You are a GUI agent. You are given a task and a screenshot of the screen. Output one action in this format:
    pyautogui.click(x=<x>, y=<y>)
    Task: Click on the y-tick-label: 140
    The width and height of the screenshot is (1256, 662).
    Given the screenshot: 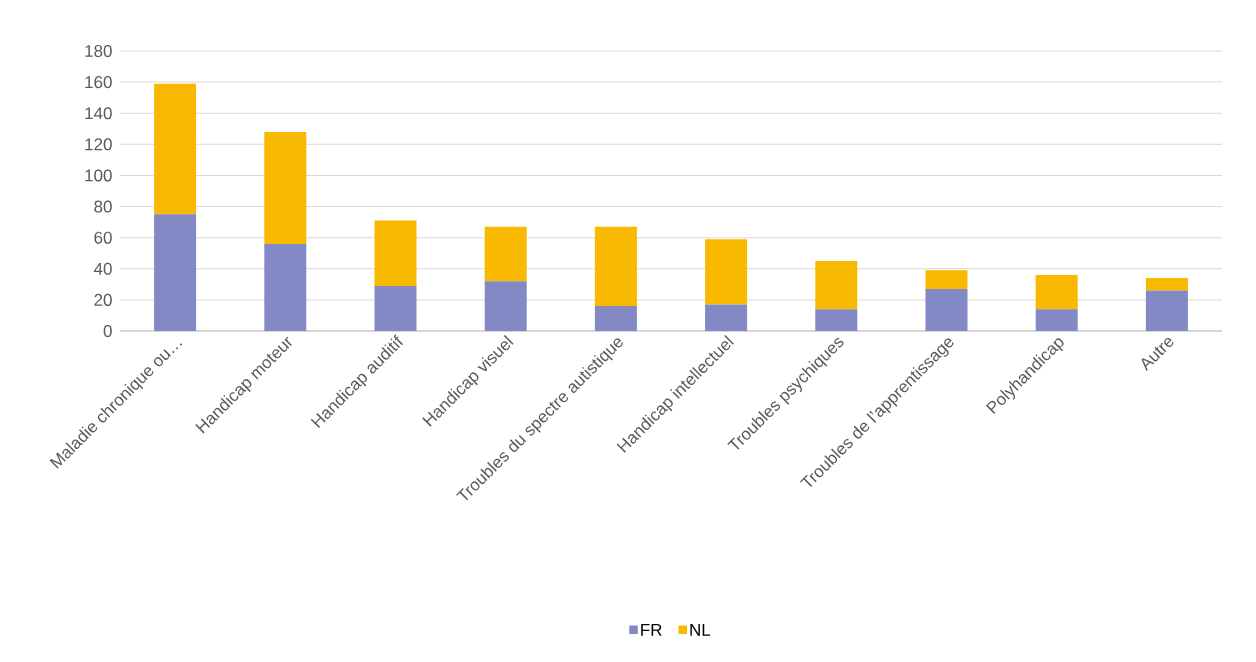 What is the action you would take?
    pyautogui.click(x=98, y=113)
    